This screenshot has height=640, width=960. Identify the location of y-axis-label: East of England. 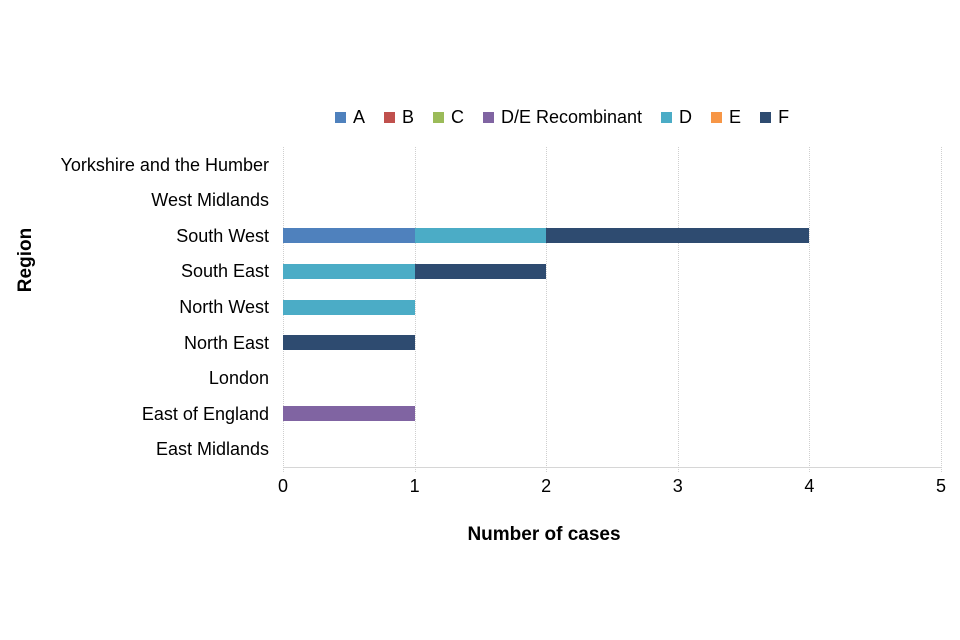
(205, 413).